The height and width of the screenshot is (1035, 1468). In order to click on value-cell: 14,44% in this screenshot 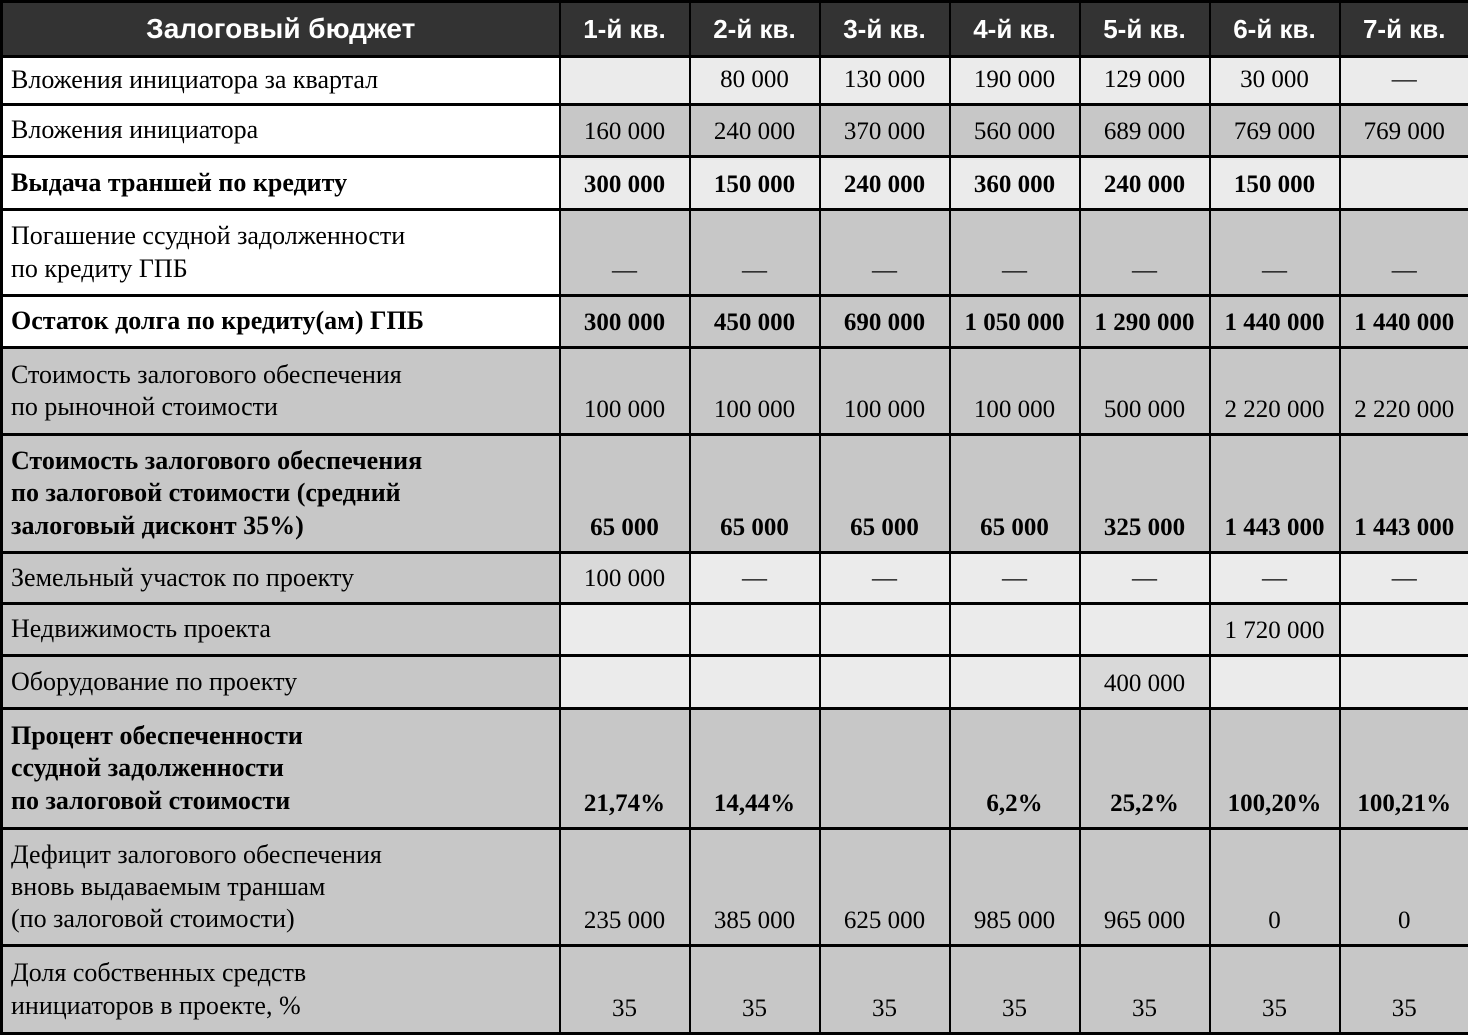, I will do `click(755, 769)`.